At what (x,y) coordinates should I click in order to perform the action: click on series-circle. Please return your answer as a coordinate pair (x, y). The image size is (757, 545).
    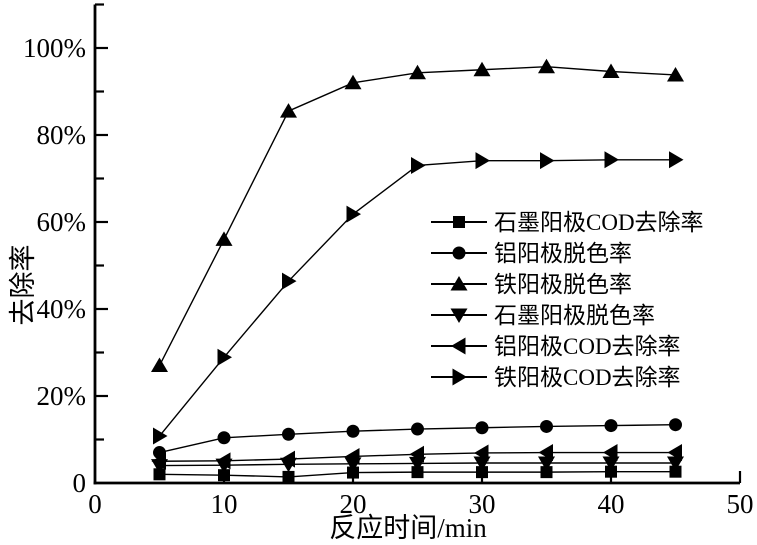
    Looking at the image, I should click on (417, 439).